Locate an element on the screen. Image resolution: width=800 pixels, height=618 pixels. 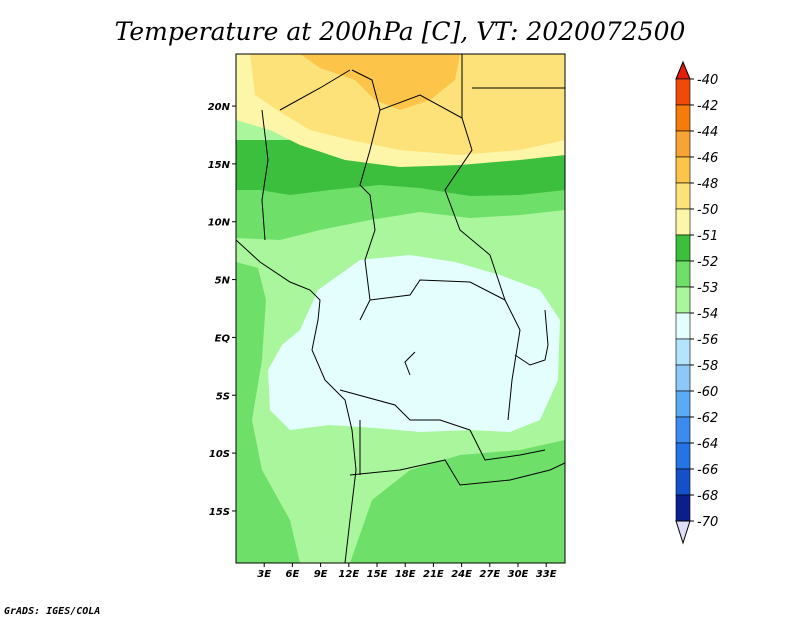
colorbar-top-arrow is located at coordinates (683, 70).